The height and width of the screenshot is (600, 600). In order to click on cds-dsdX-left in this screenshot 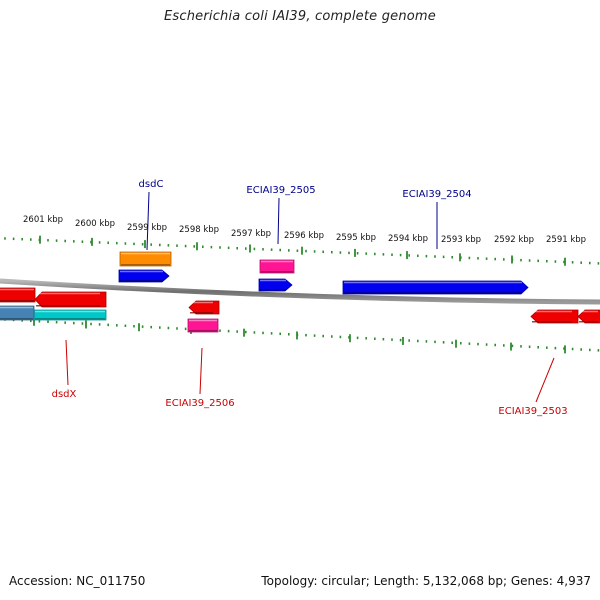, I will do `click(18, 295)`.